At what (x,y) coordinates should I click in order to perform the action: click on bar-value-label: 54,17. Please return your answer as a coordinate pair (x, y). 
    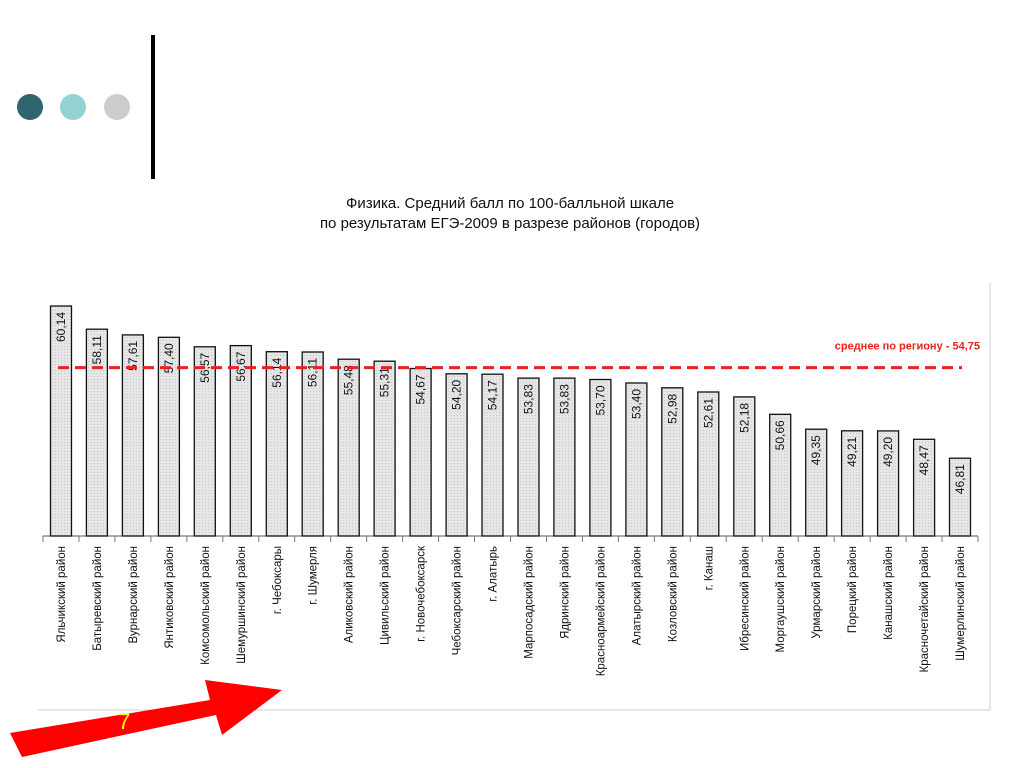
    Looking at the image, I should click on (493, 395).